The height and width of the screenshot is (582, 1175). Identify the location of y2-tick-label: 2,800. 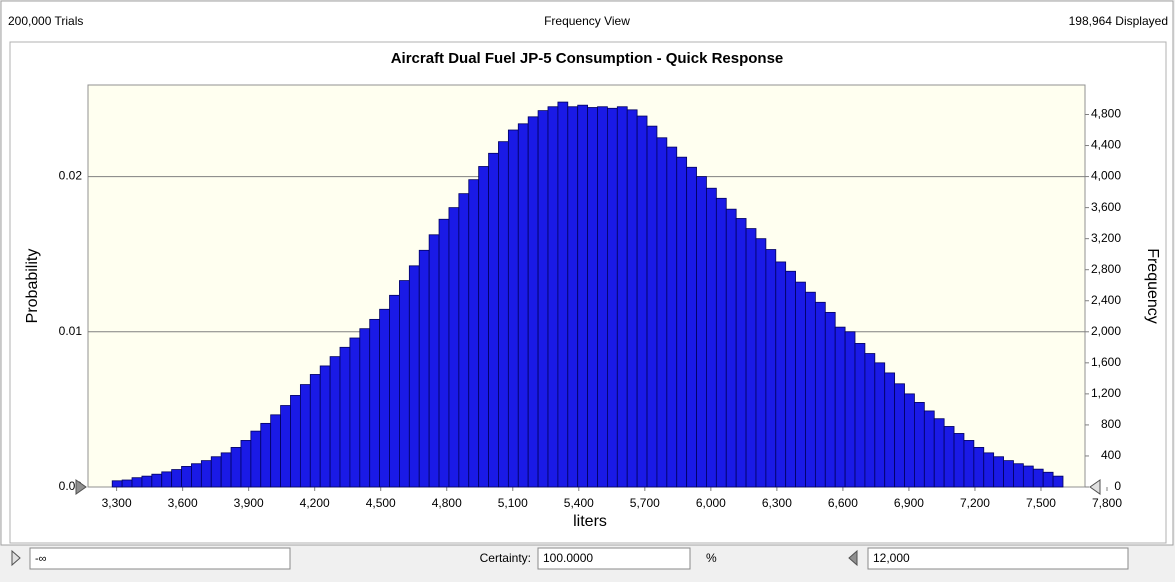
(1106, 269).